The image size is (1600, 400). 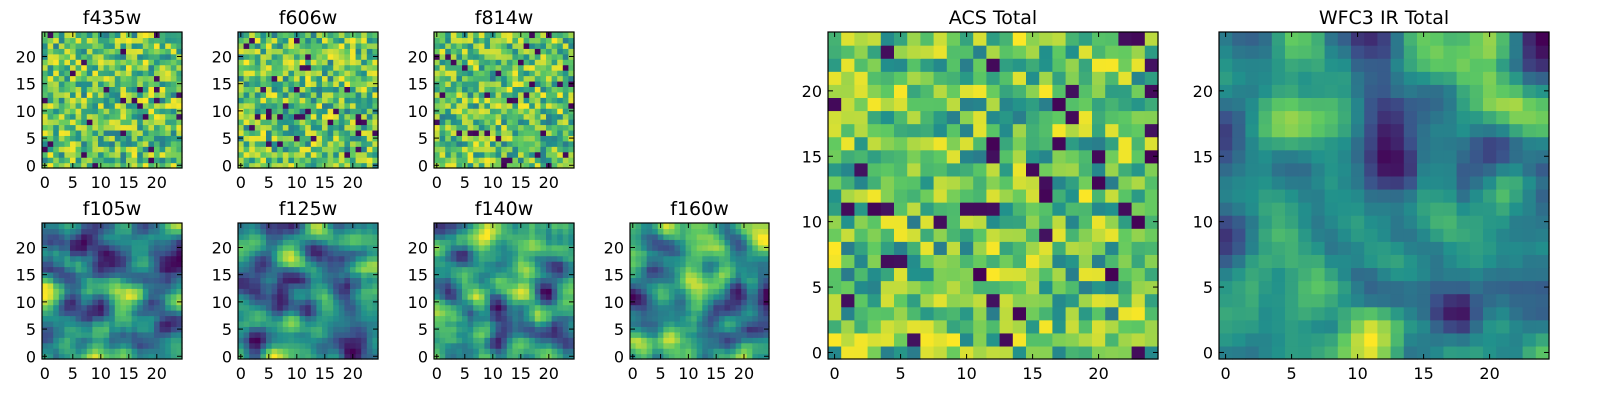 I want to click on y-tick-label: 0, so click(x=619, y=356).